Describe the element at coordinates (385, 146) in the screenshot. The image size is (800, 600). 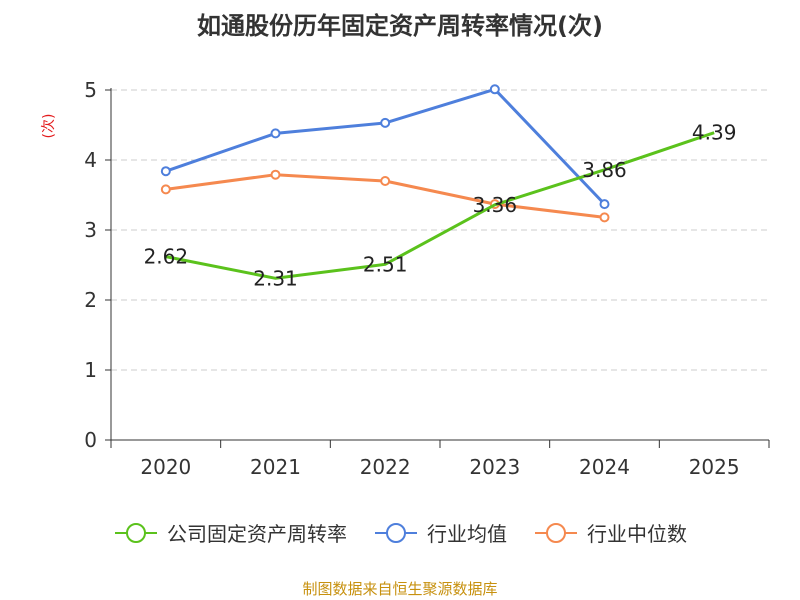
I see `series-line` at that location.